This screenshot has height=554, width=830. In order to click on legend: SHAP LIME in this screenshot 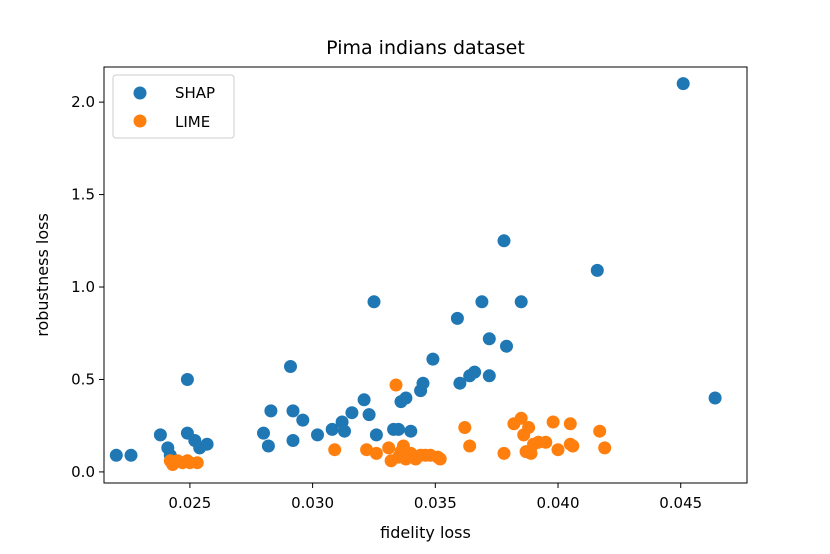, I will do `click(173, 106)`.